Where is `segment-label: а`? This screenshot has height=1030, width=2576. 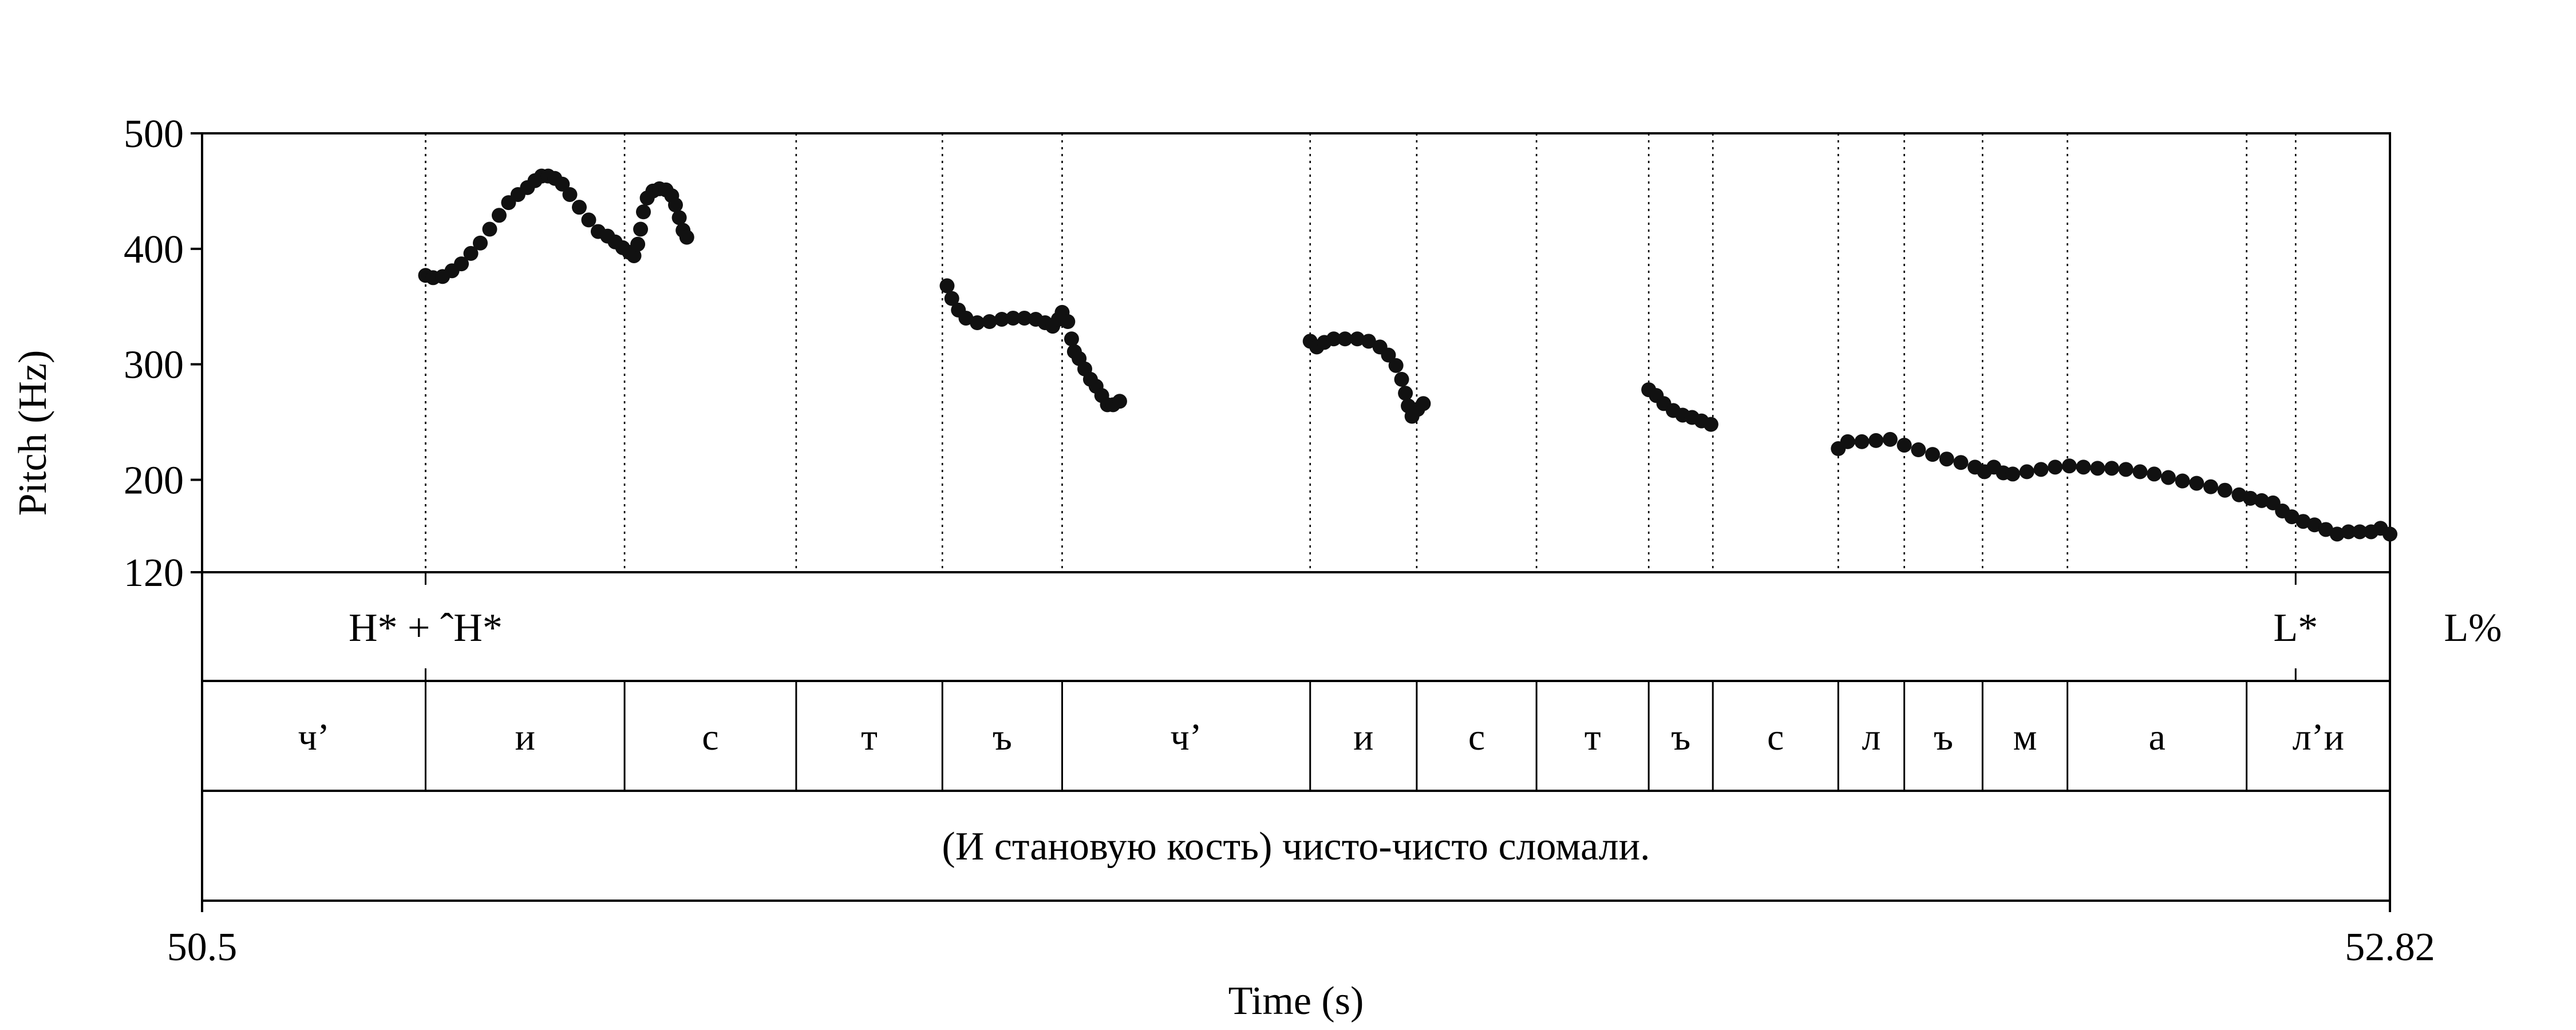
segment-label: а is located at coordinates (2156, 737).